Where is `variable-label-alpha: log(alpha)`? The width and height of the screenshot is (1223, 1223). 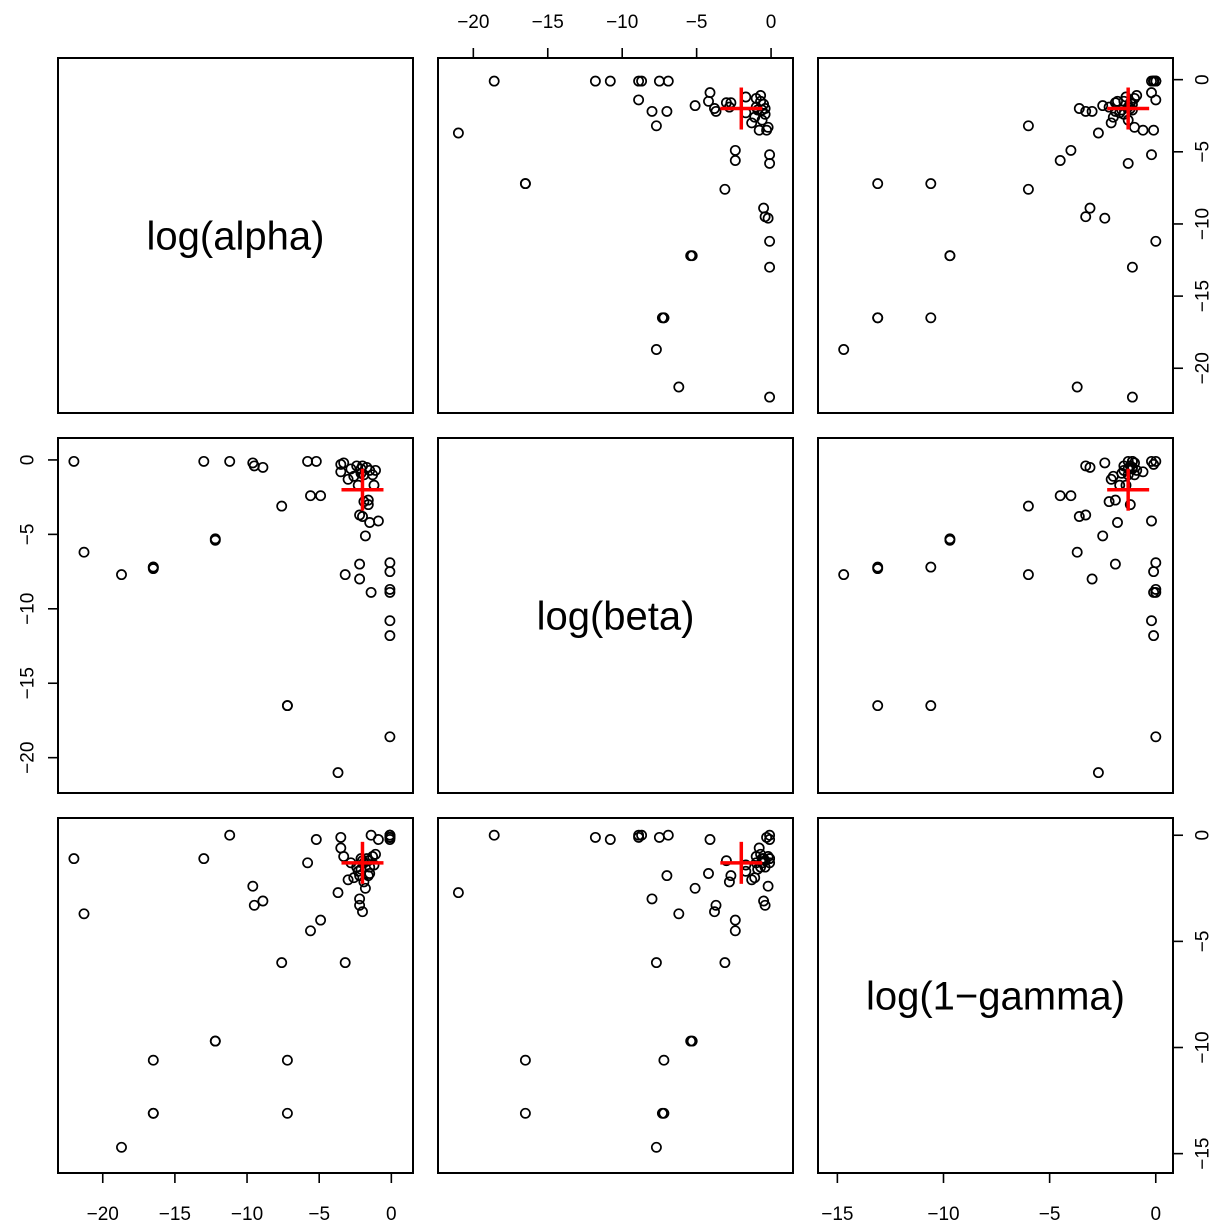
variable-label-alpha: log(alpha) is located at coordinates (236, 237).